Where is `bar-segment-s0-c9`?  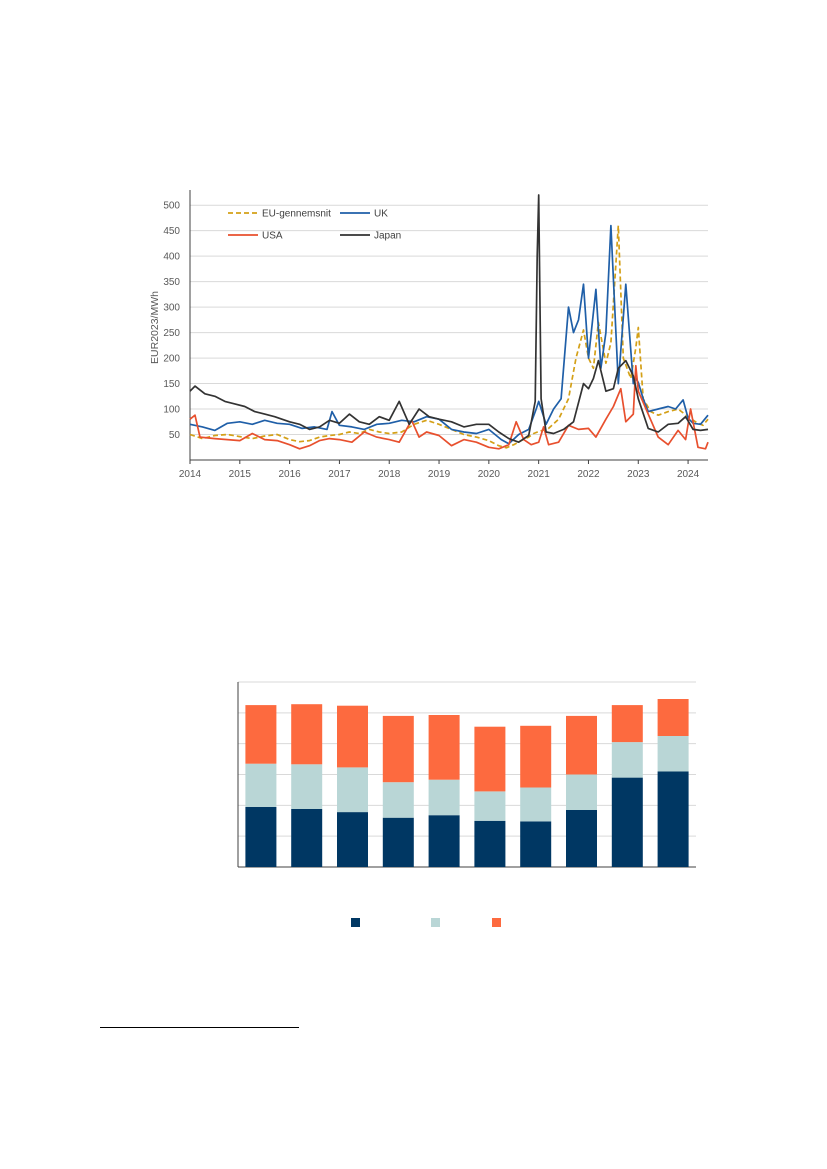 bar-segment-s0-c9 is located at coordinates (673, 819).